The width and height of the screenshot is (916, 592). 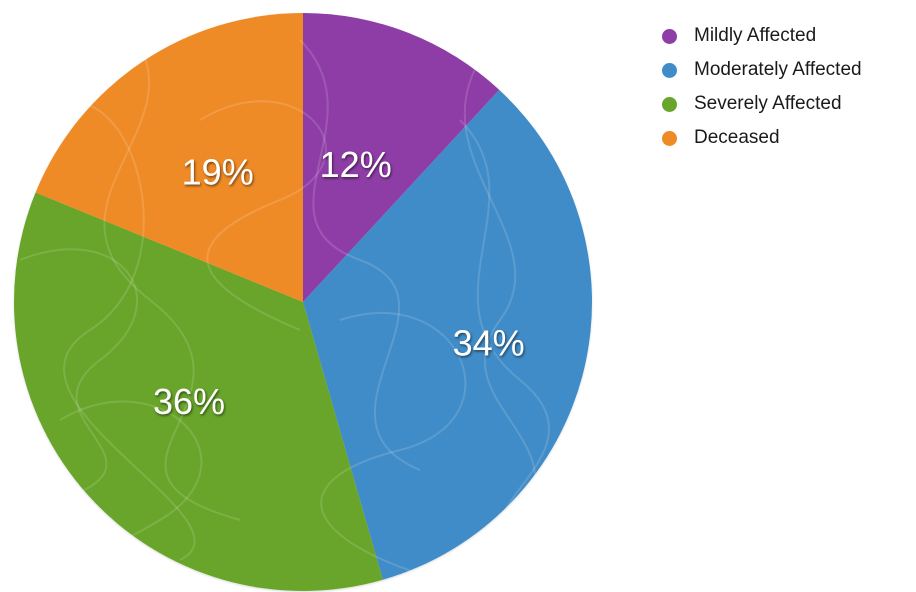 I want to click on pie-slice-deceased, so click(x=169, y=157).